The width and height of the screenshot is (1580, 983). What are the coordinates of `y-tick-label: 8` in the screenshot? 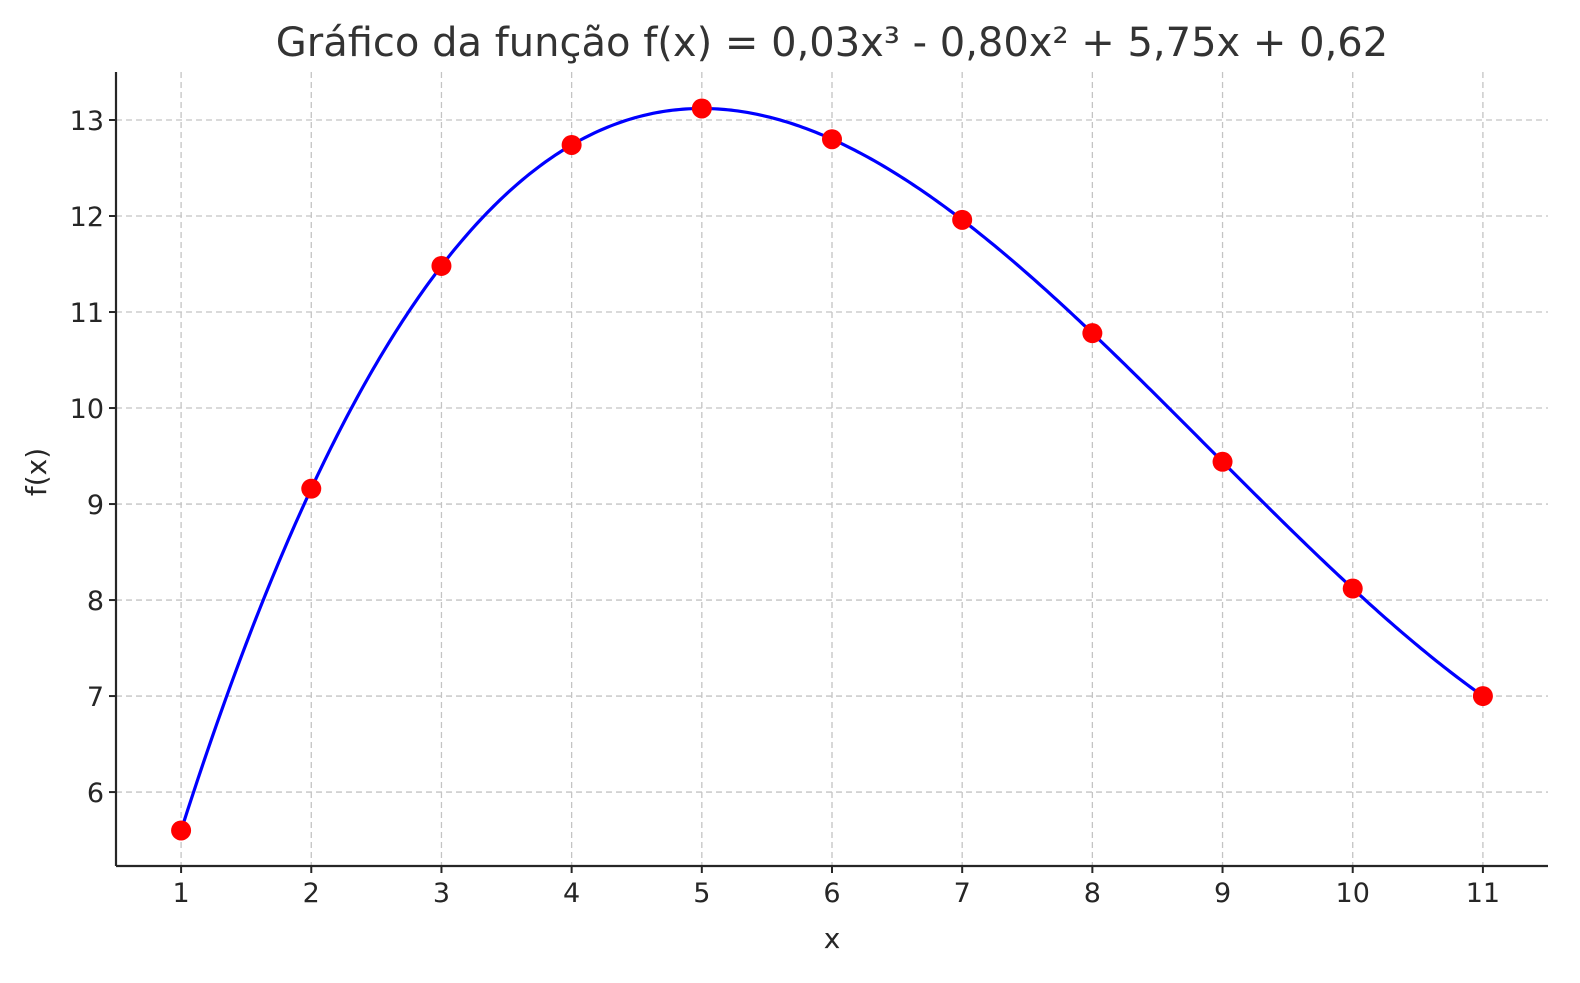 It's located at (95, 601).